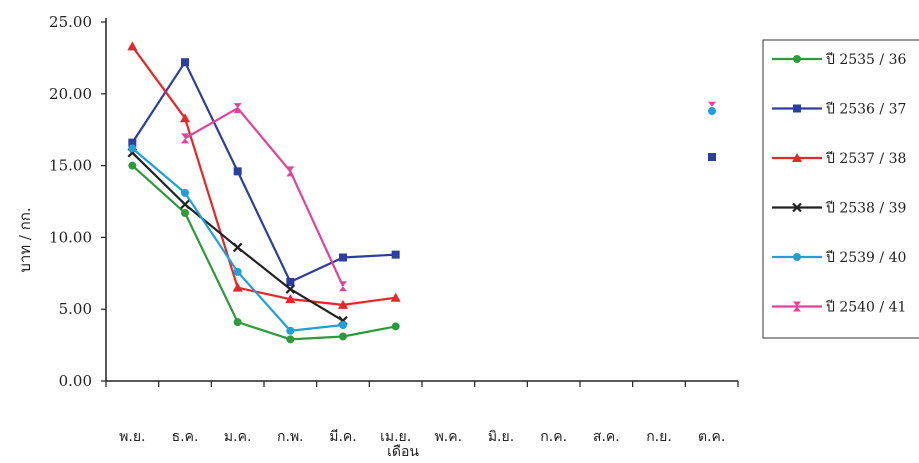 The height and width of the screenshot is (463, 919). What do you see at coordinates (501, 437) in the screenshot?
I see `x-tick-label: มิ.ย.` at bounding box center [501, 437].